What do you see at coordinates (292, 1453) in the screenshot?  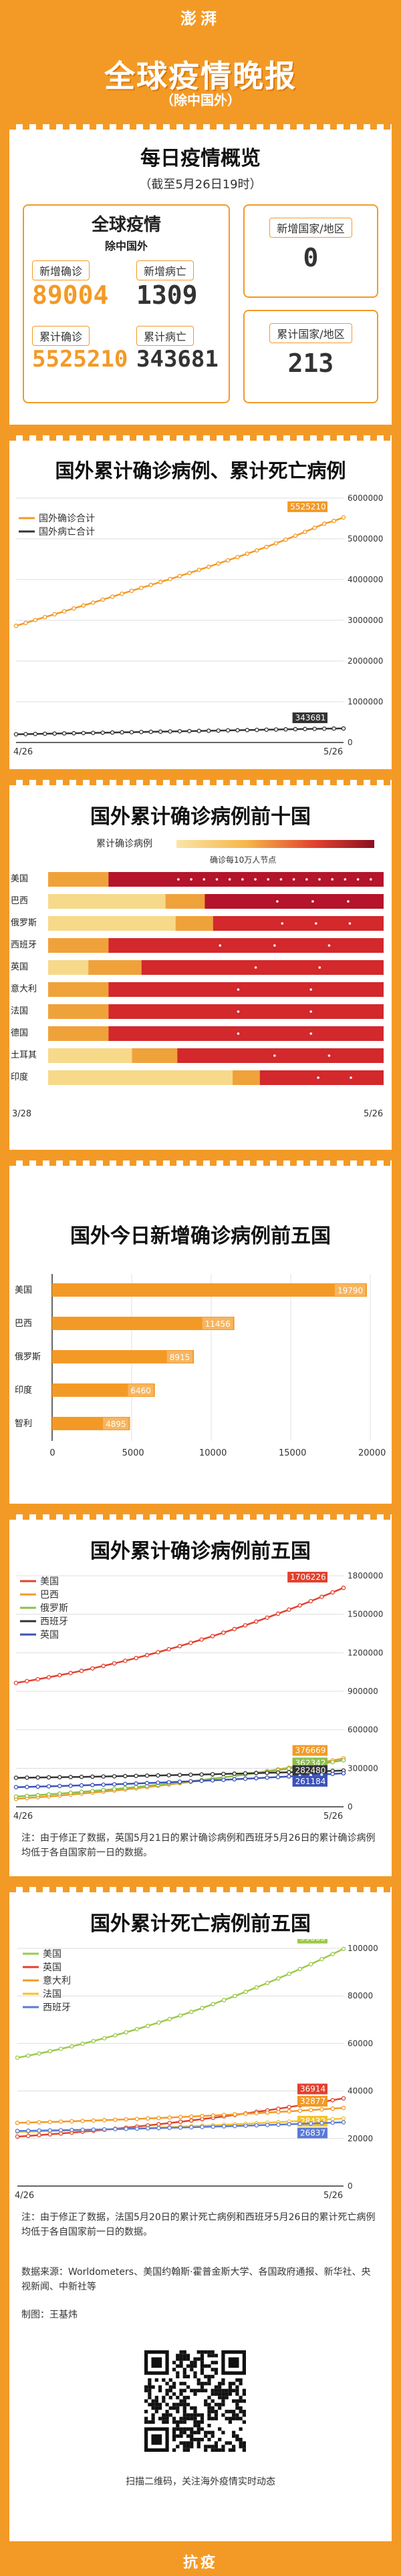 I see `x-tick-label: 15000` at bounding box center [292, 1453].